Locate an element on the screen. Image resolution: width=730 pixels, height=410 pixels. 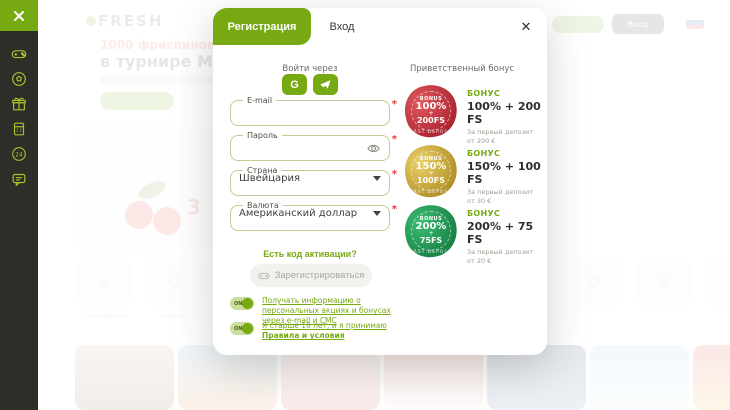
badge-percent: 150% is located at coordinates (431, 167).